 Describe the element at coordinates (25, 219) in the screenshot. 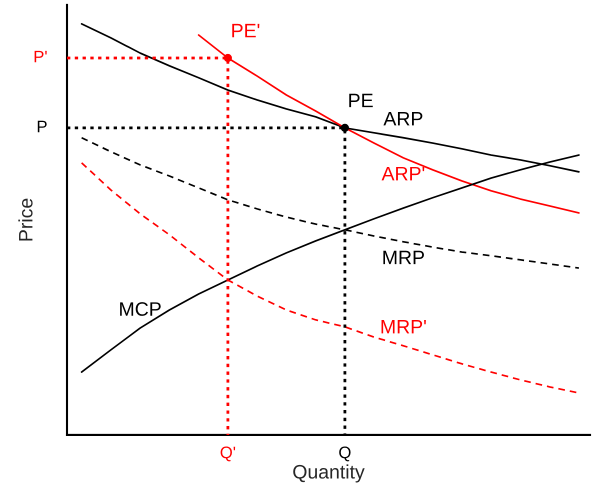

I see `y-axis-title: Price` at that location.